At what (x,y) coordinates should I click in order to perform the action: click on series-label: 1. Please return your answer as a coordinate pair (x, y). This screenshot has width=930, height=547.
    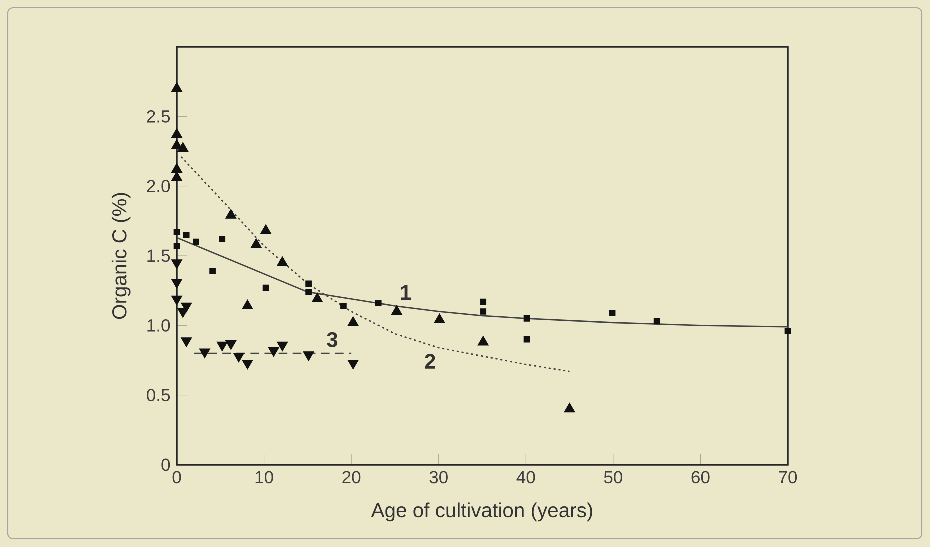
    Looking at the image, I should click on (406, 292).